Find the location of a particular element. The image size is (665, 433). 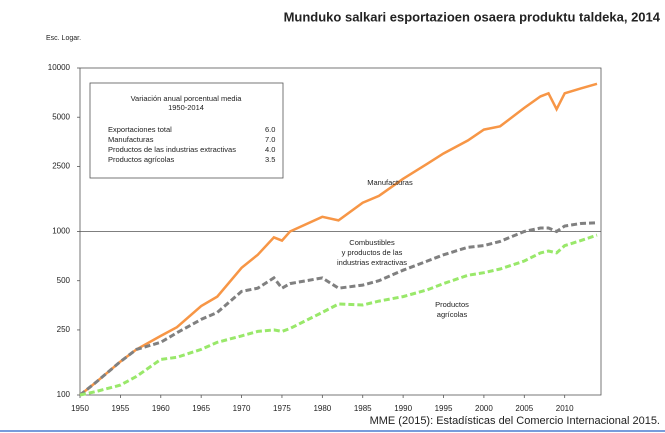

x-tick-label: 2005 is located at coordinates (524, 408).